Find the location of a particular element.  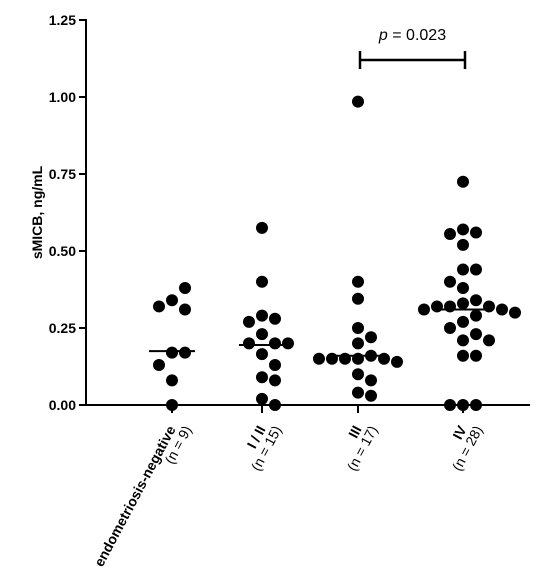

y-tick-label: 0.75 is located at coordinates (62, 174).